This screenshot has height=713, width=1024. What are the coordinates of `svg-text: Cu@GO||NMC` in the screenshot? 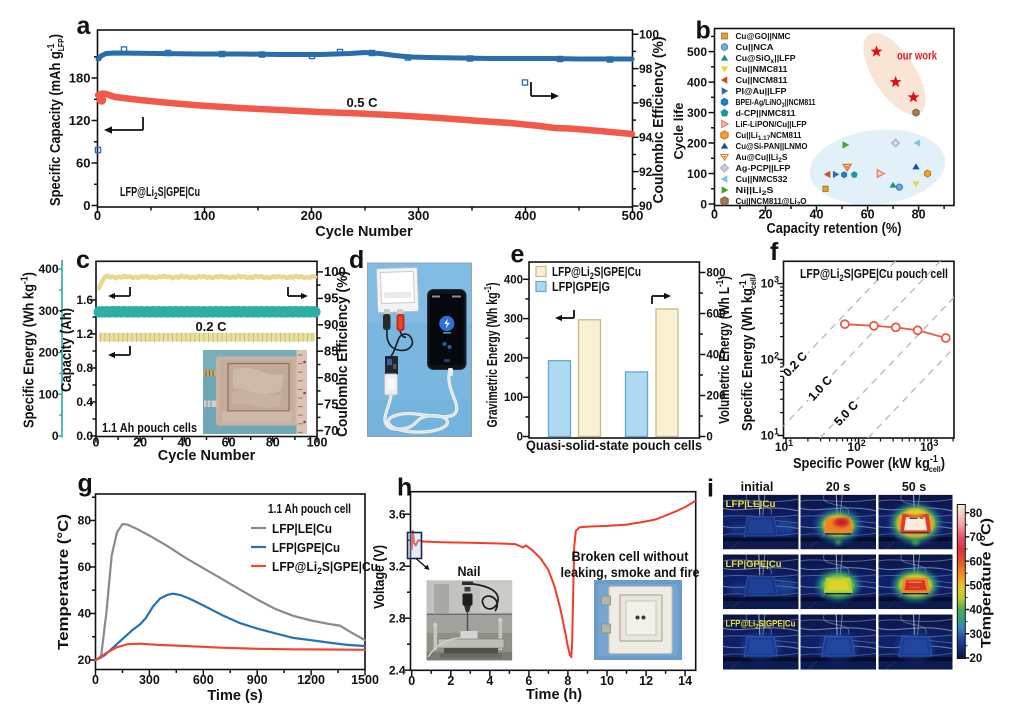 It's located at (763, 36).